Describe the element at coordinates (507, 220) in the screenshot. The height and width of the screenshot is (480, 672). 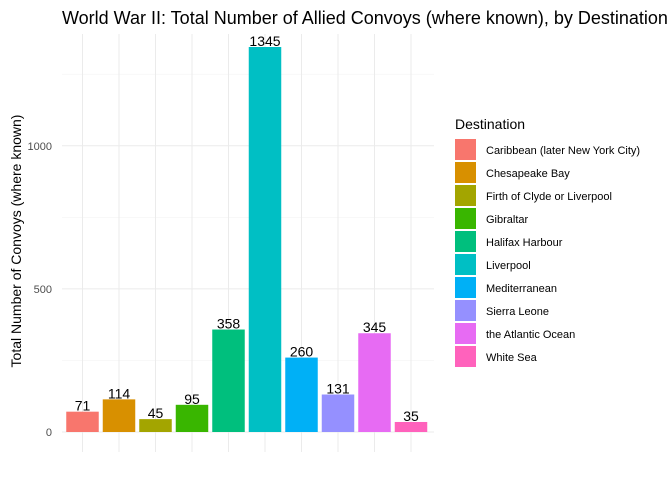
I see `legend-label-3: Gibraltar` at that location.